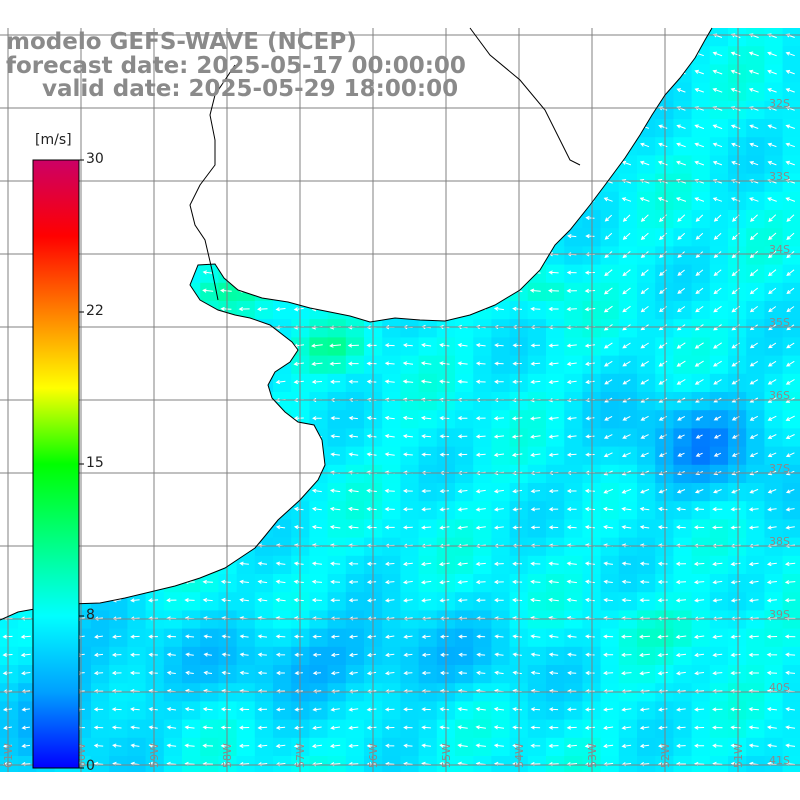 This screenshot has width=800, height=800. What do you see at coordinates (779, 176) in the screenshot?
I see `lat-label: 33S` at bounding box center [779, 176].